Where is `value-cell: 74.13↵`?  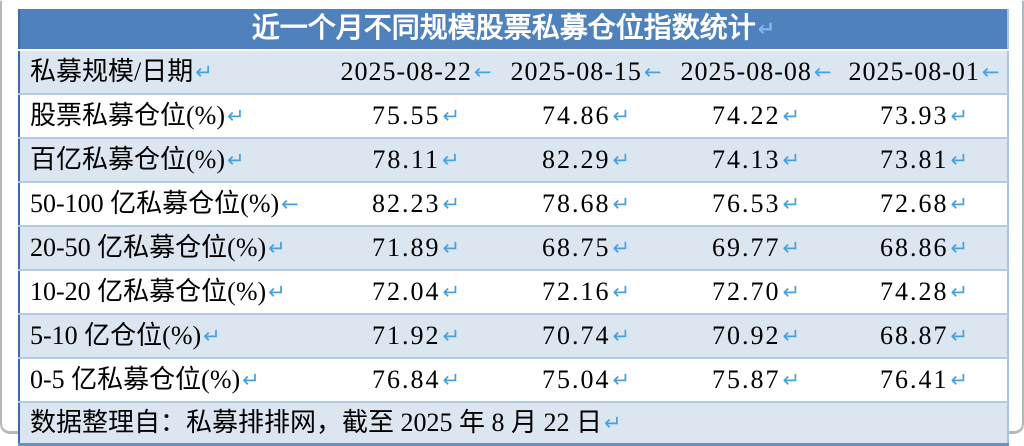 value-cell: 74.13↵ is located at coordinates (756, 160).